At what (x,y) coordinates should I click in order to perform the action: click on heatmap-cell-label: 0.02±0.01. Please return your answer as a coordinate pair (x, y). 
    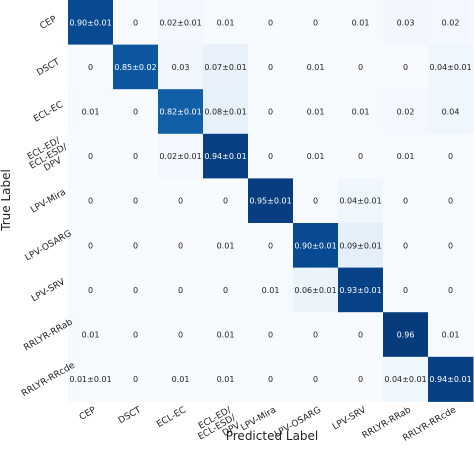
    Looking at the image, I should click on (180, 22).